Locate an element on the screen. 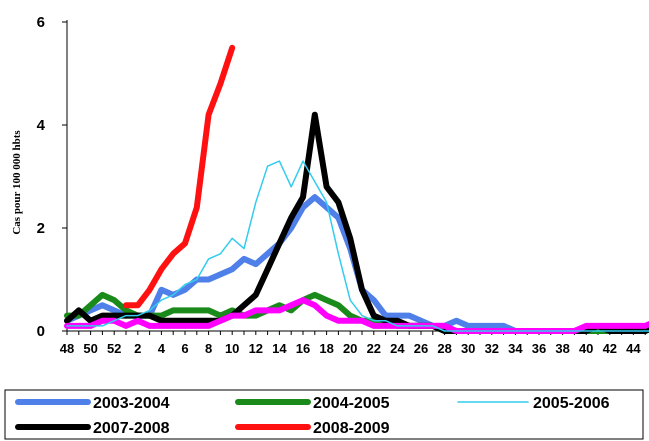 The image size is (649, 441). x-tick-label: 2 is located at coordinates (137, 348).